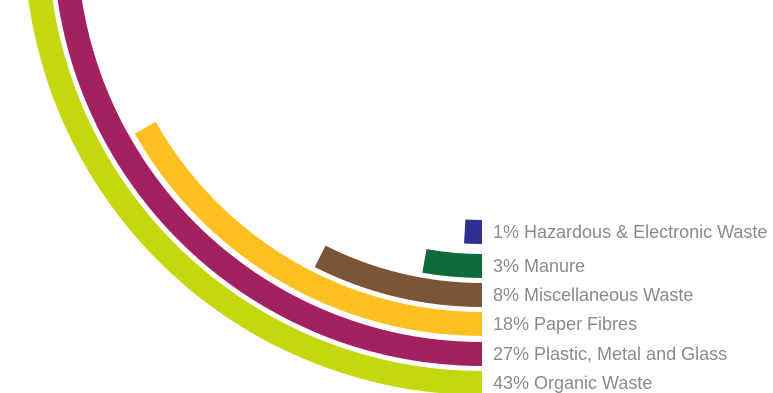 The height and width of the screenshot is (393, 773). I want to click on label-manure: 3% Manure, so click(539, 266).